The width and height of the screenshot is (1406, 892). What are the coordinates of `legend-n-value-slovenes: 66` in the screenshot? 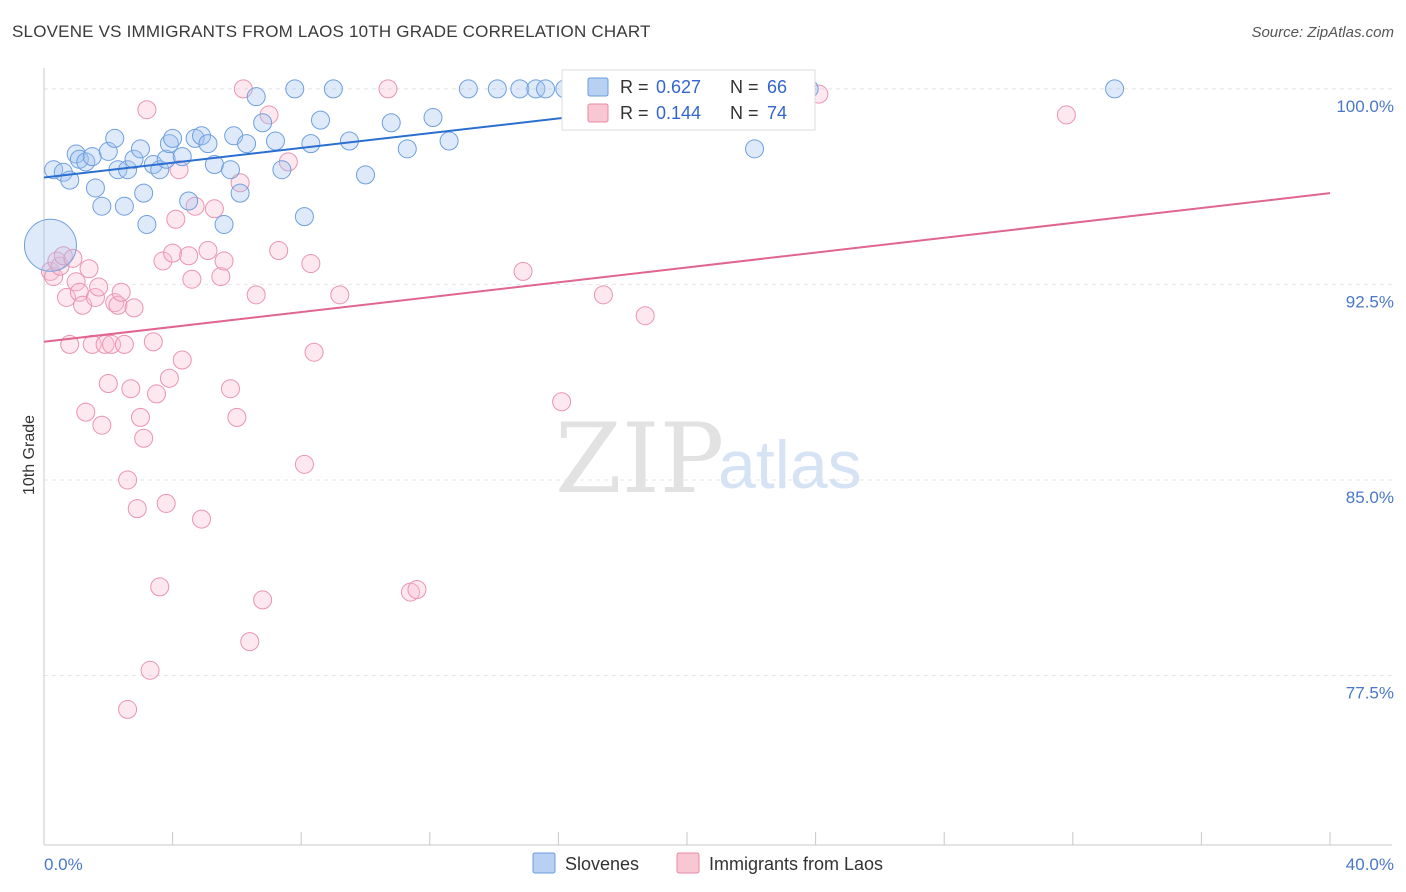 It's located at (777, 87).